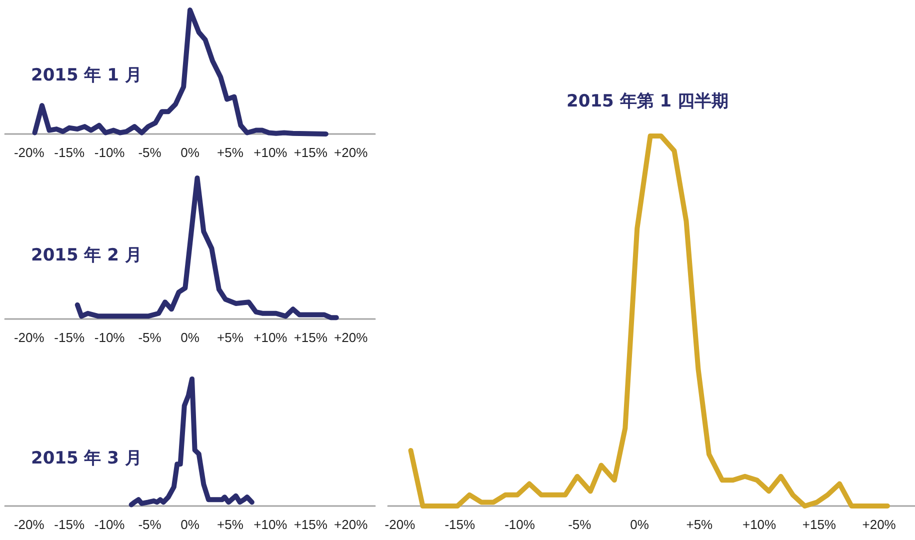 The height and width of the screenshot is (540, 915). I want to click on chart-title: 2015 年第 1 四半期, so click(647, 102).